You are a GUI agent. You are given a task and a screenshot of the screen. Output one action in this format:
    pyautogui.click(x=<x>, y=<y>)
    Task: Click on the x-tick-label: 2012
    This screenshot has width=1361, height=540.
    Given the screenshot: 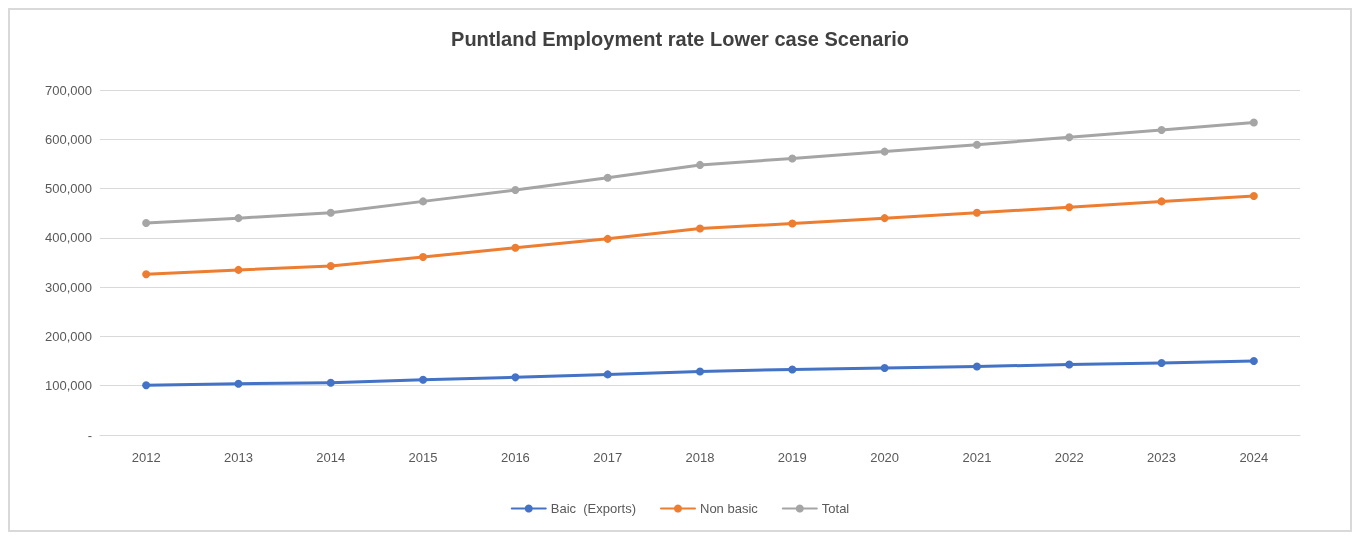 What is the action you would take?
    pyautogui.click(x=146, y=457)
    